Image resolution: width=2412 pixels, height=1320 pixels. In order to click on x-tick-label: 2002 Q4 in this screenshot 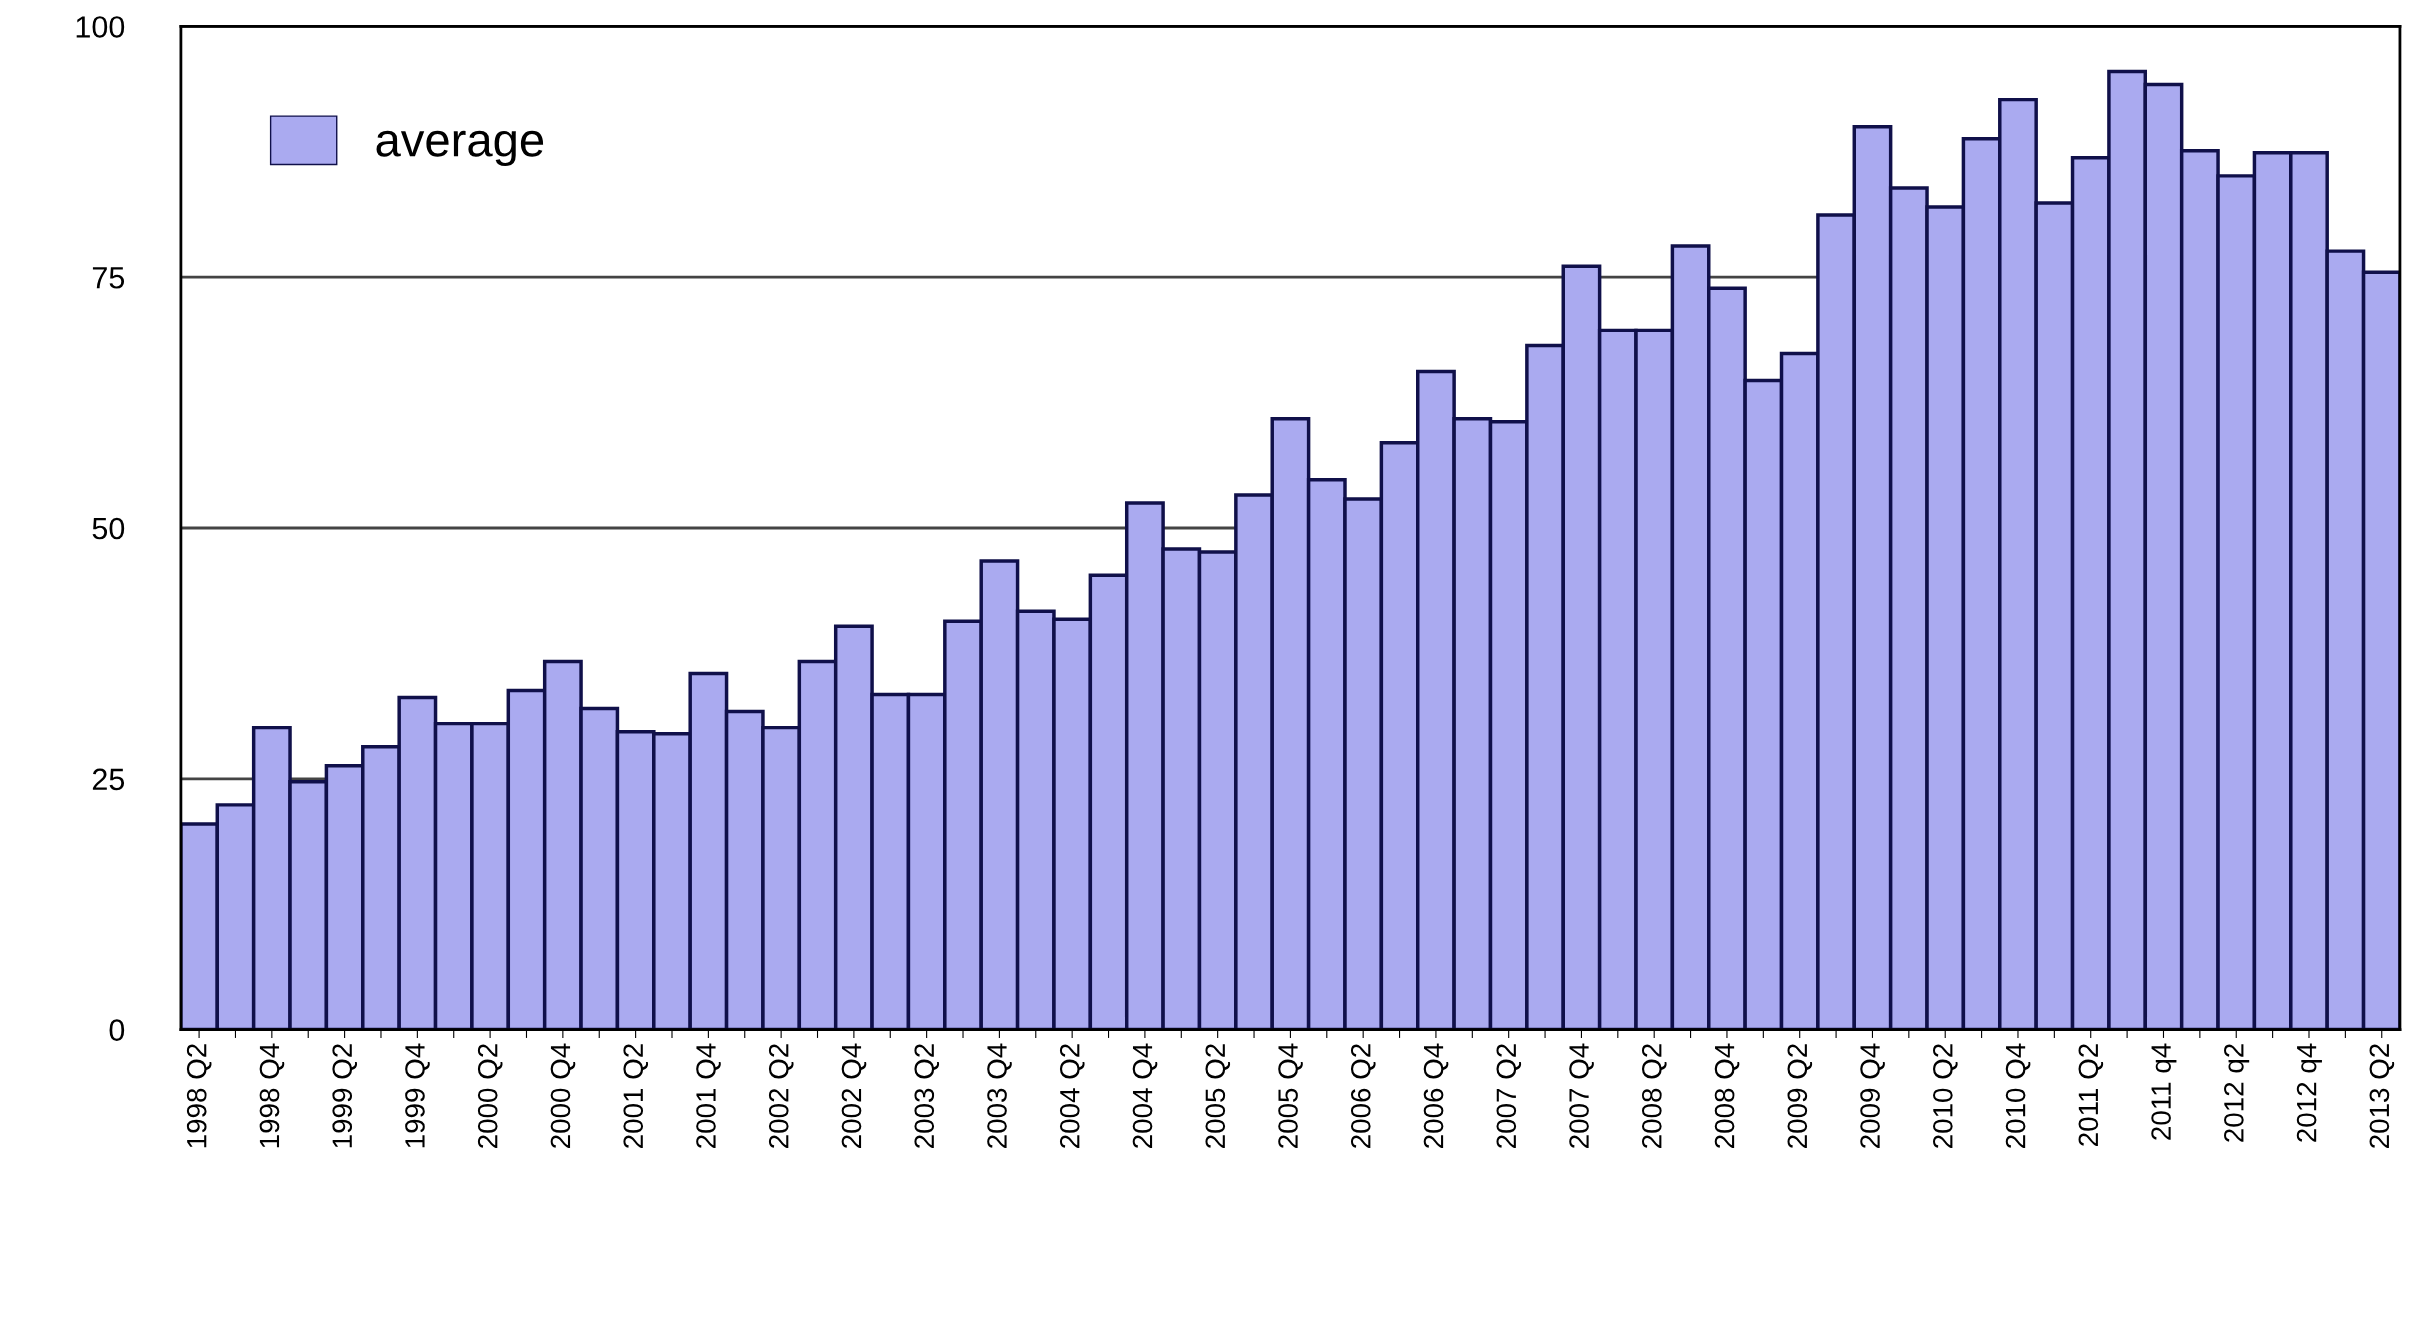, I will do `click(854, 1095)`.